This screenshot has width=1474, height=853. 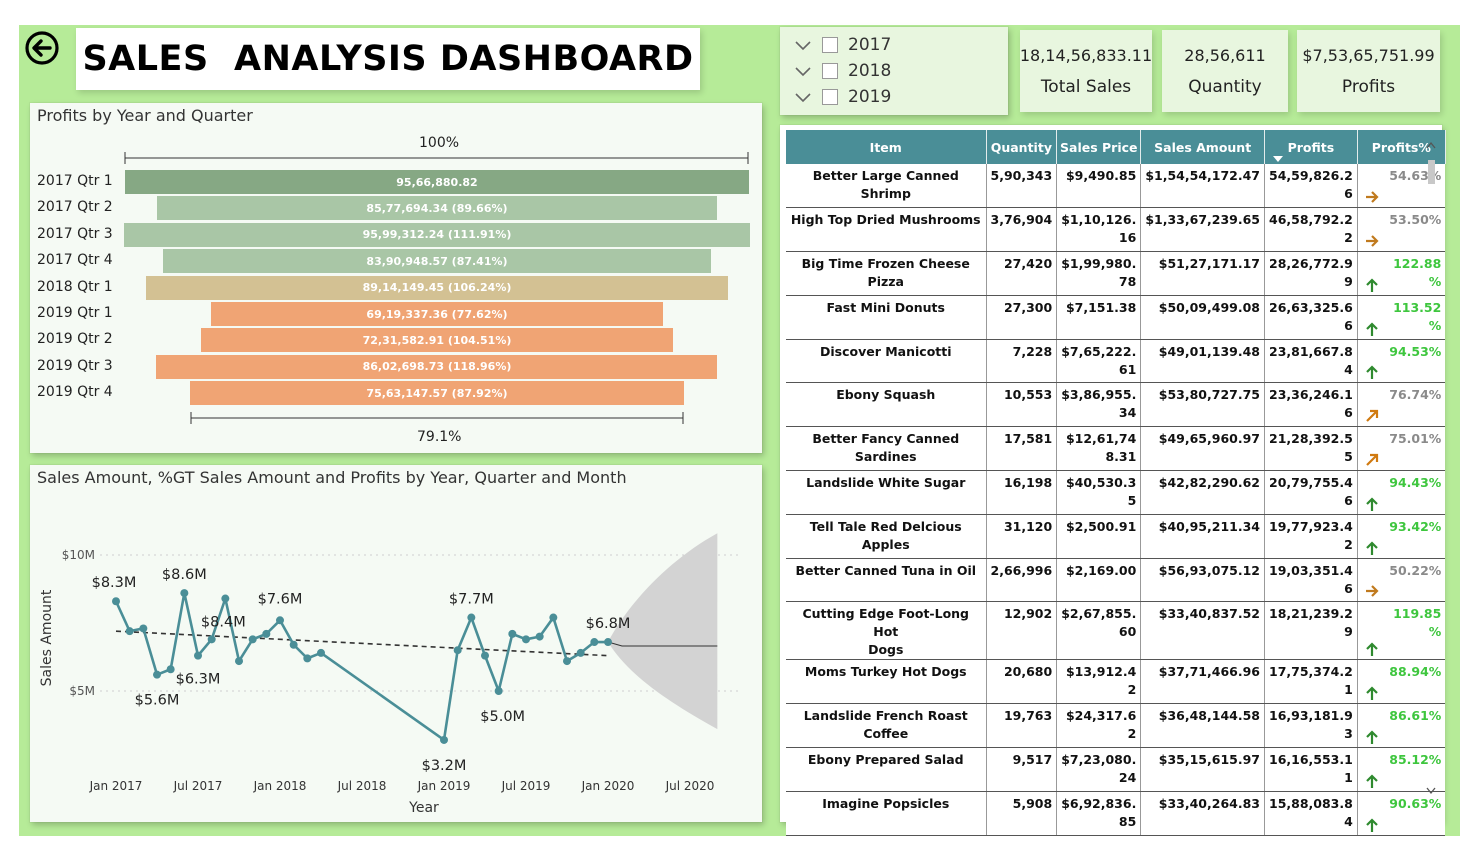 I want to click on cell-profits-pct-value: 53.50%, so click(x=1415, y=220).